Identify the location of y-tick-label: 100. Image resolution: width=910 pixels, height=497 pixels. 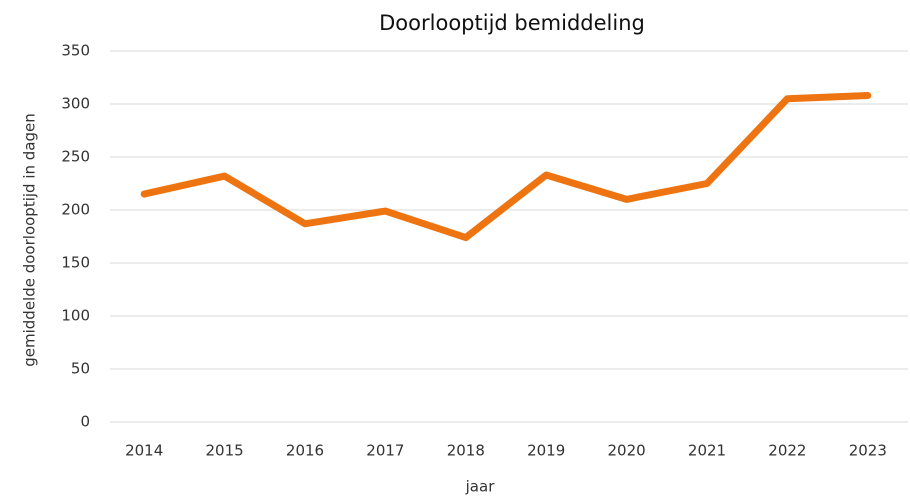
(75, 316).